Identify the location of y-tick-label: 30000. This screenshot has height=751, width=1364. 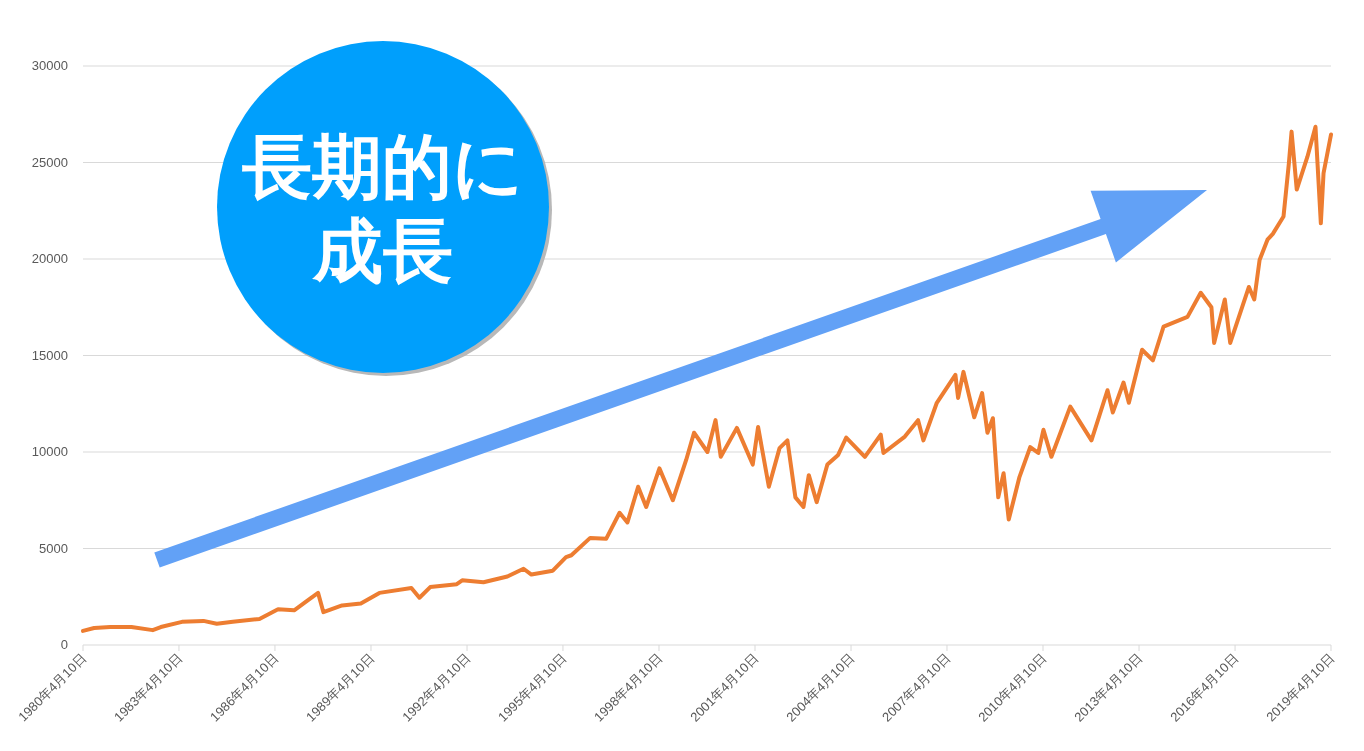
(49, 65).